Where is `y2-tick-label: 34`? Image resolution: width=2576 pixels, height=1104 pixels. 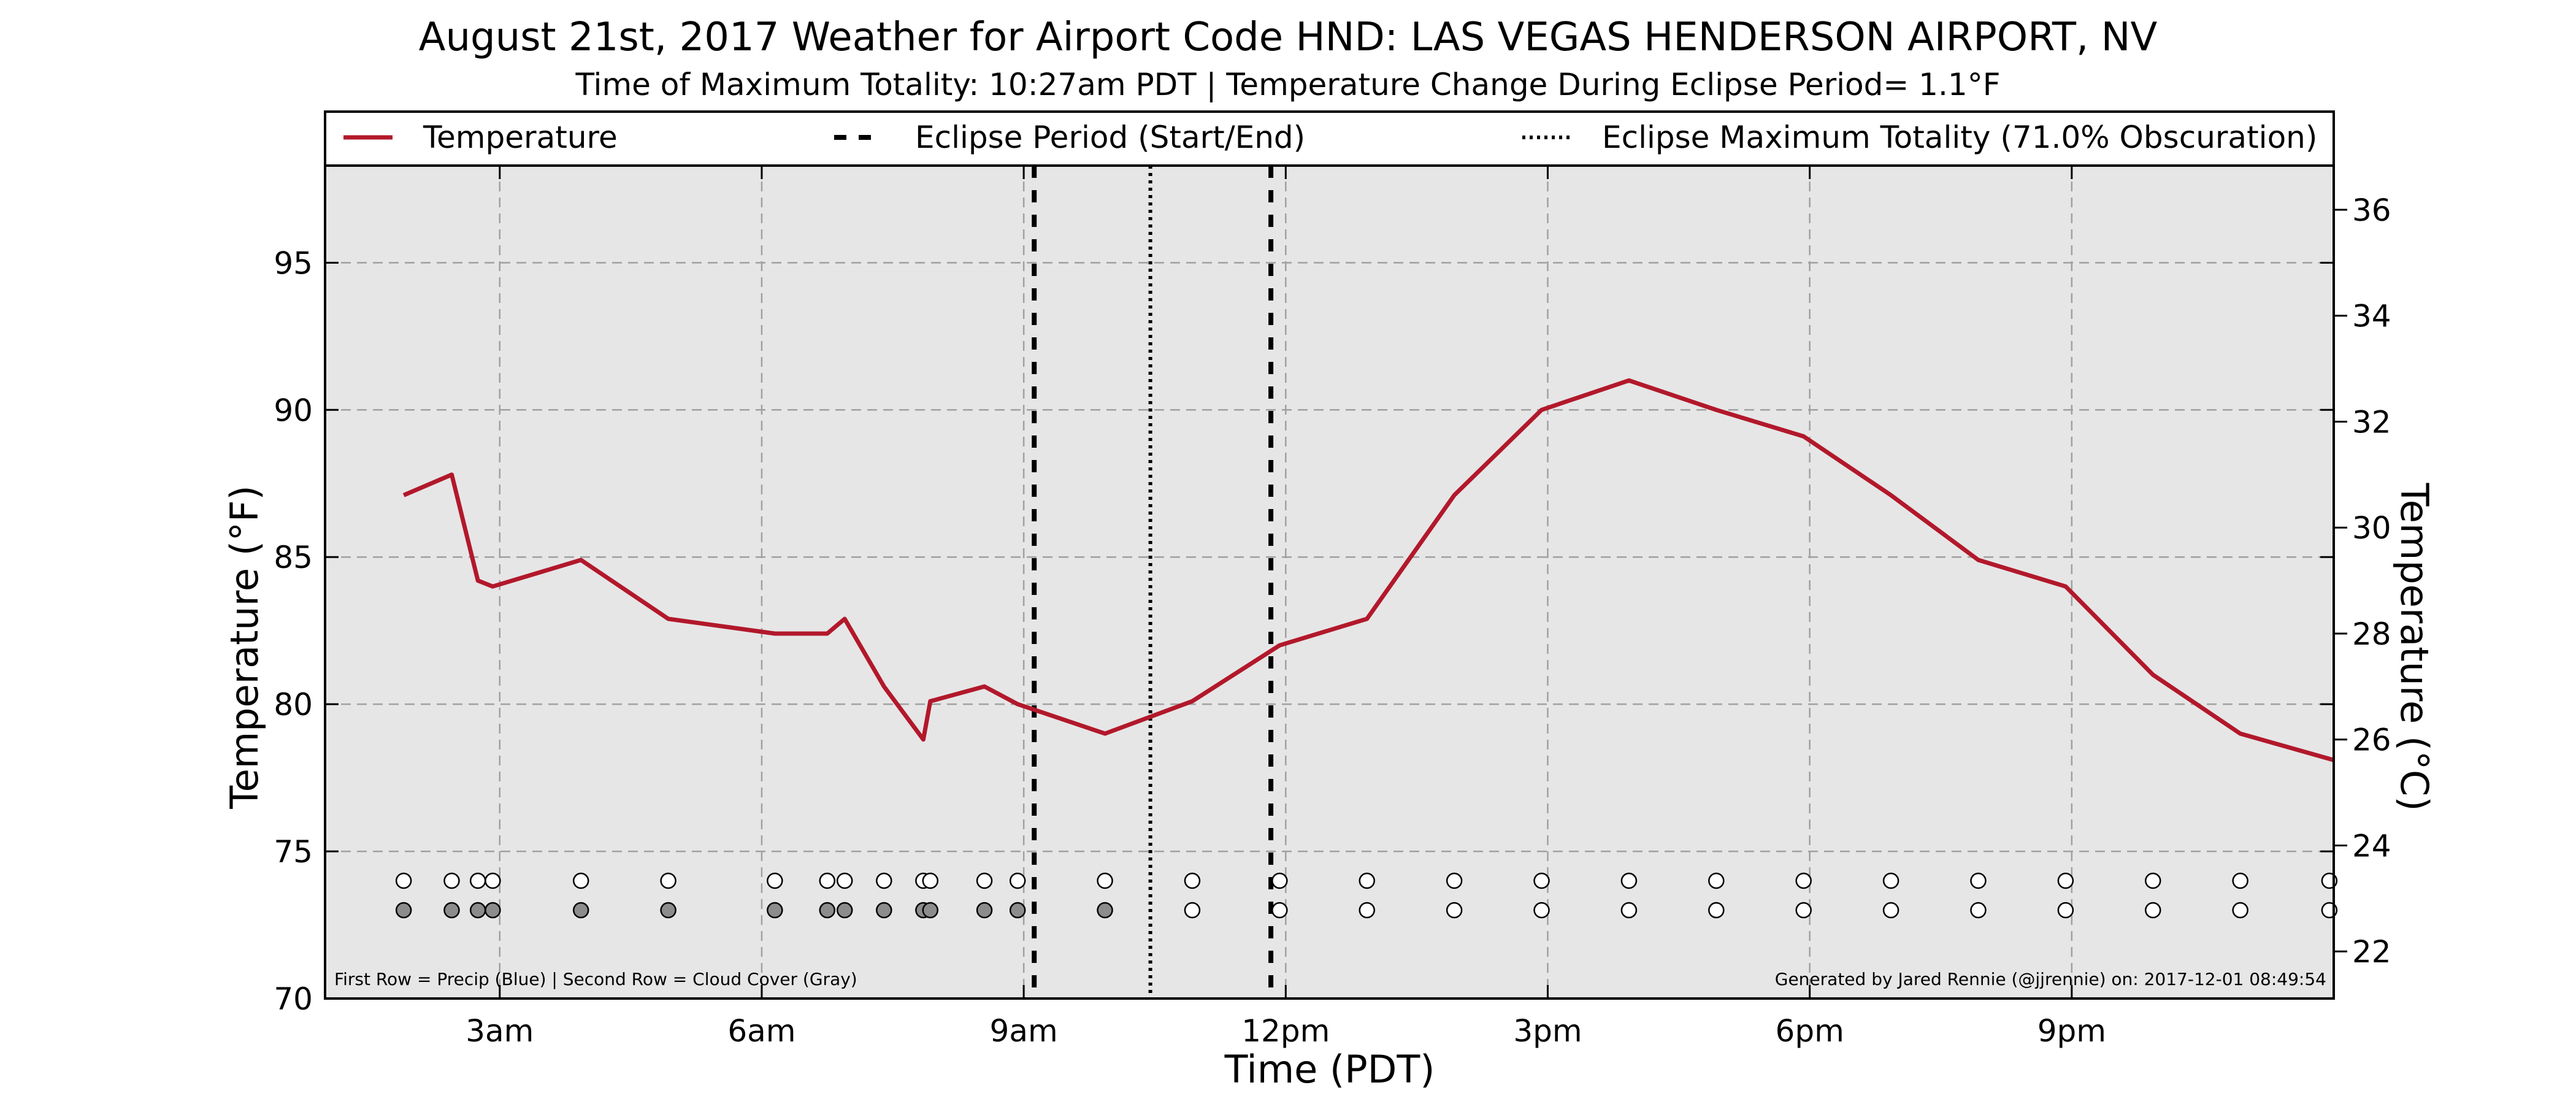
y2-tick-label: 34 is located at coordinates (2371, 316).